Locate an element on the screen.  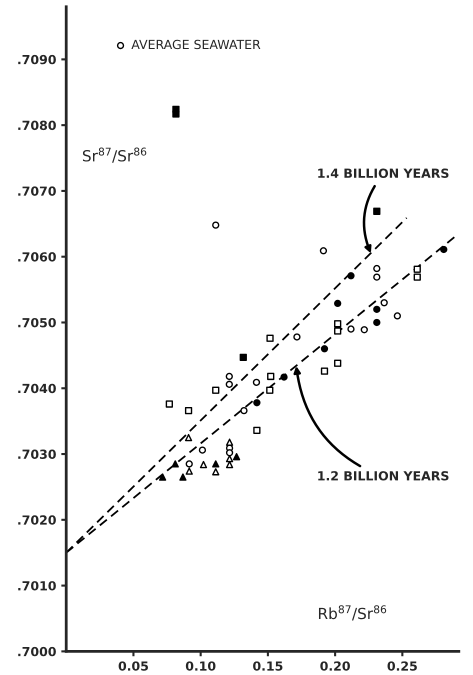
x-tick-label: 0.10 is located at coordinates (201, 666).